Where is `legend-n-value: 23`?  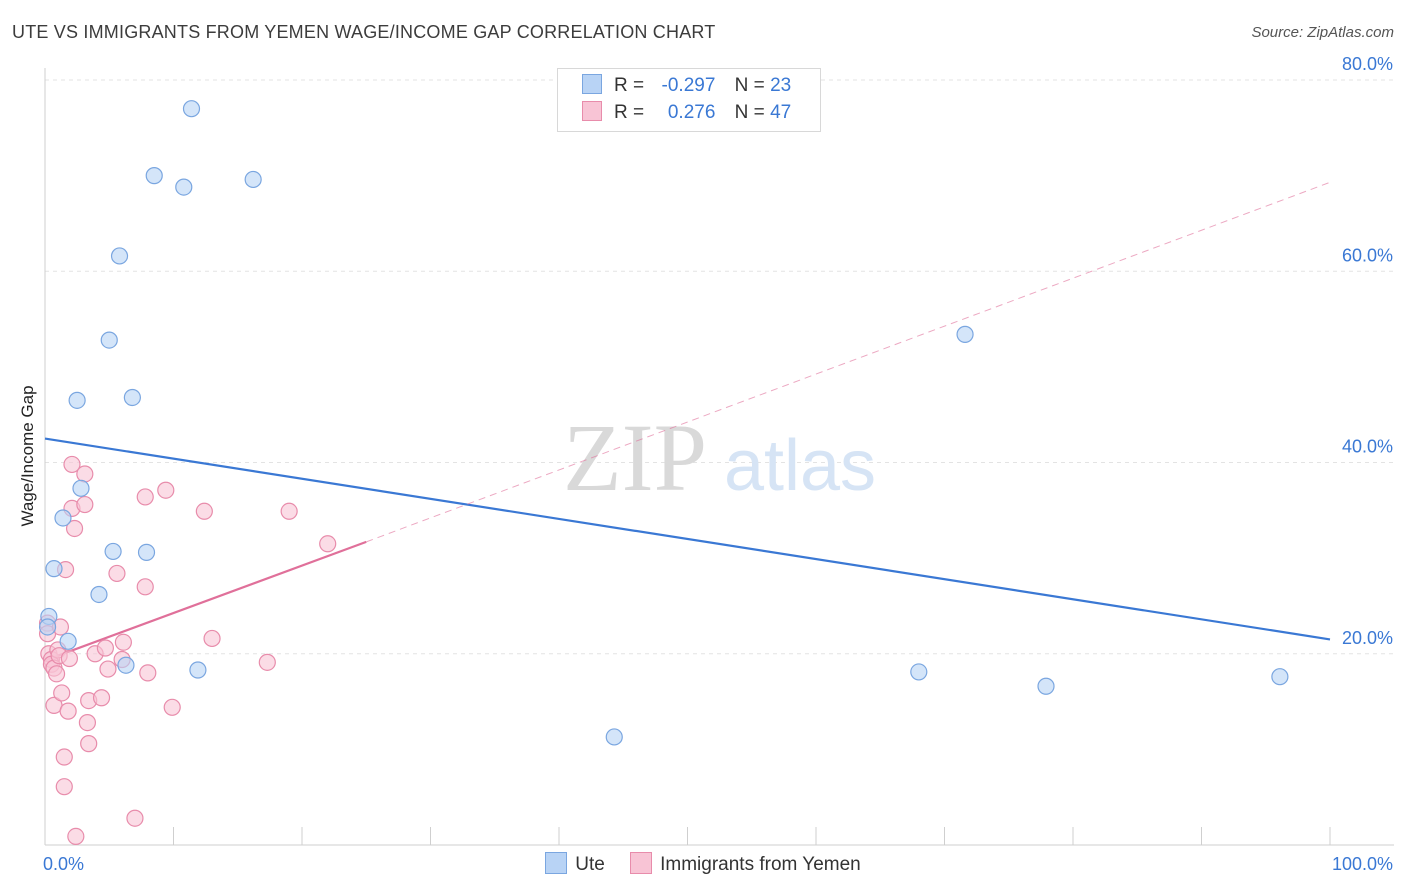
legend-n-value: 23 is located at coordinates (781, 85).